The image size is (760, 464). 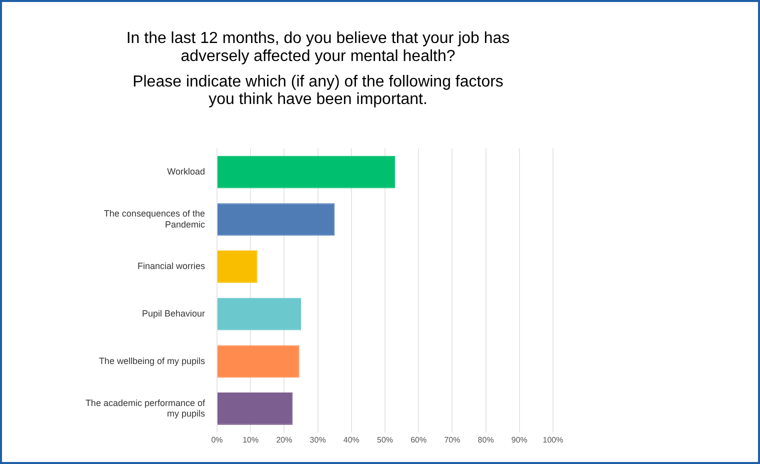 I want to click on x-tick-label: 30%, so click(x=318, y=439).